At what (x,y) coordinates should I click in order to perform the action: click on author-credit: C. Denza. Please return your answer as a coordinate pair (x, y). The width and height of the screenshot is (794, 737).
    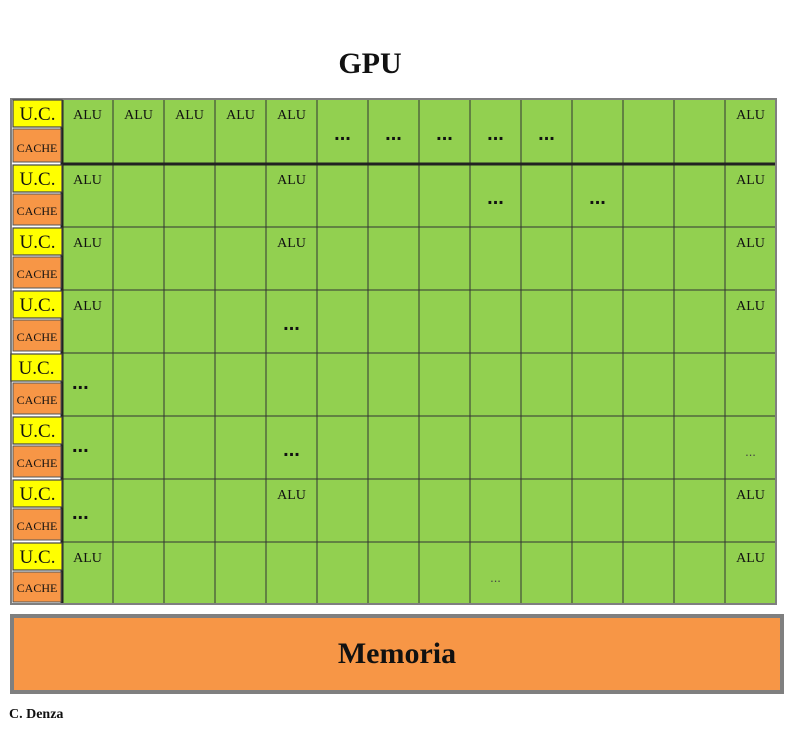
    Looking at the image, I should click on (36, 714).